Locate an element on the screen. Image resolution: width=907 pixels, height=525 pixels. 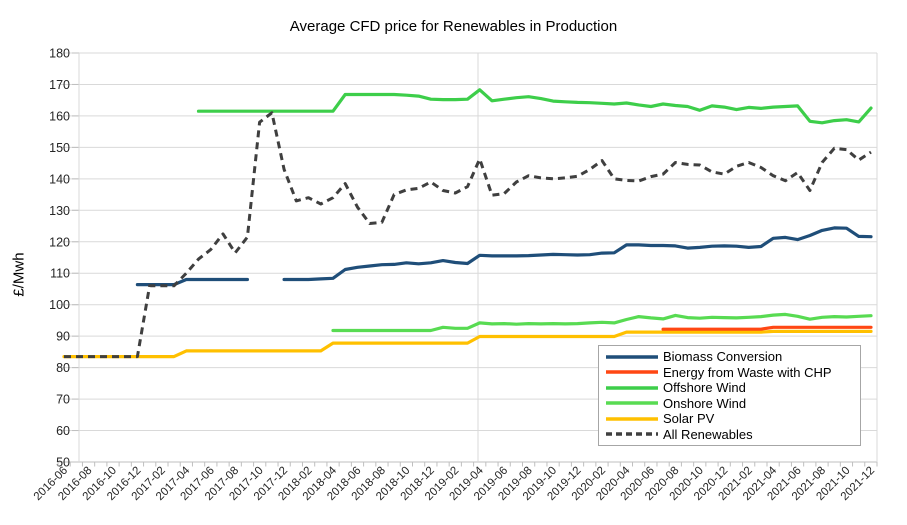
series-line-offshore-wind is located at coordinates (534, 106).